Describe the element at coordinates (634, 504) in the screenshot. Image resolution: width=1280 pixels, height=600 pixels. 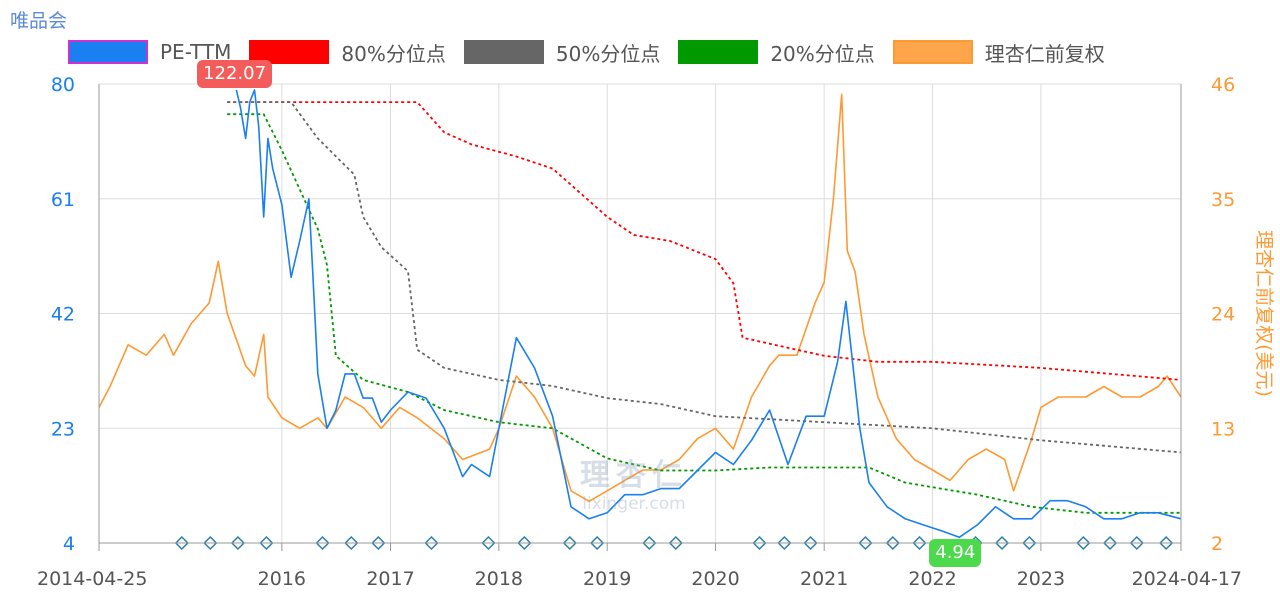
I see `watermark-url: lixinger.com` at that location.